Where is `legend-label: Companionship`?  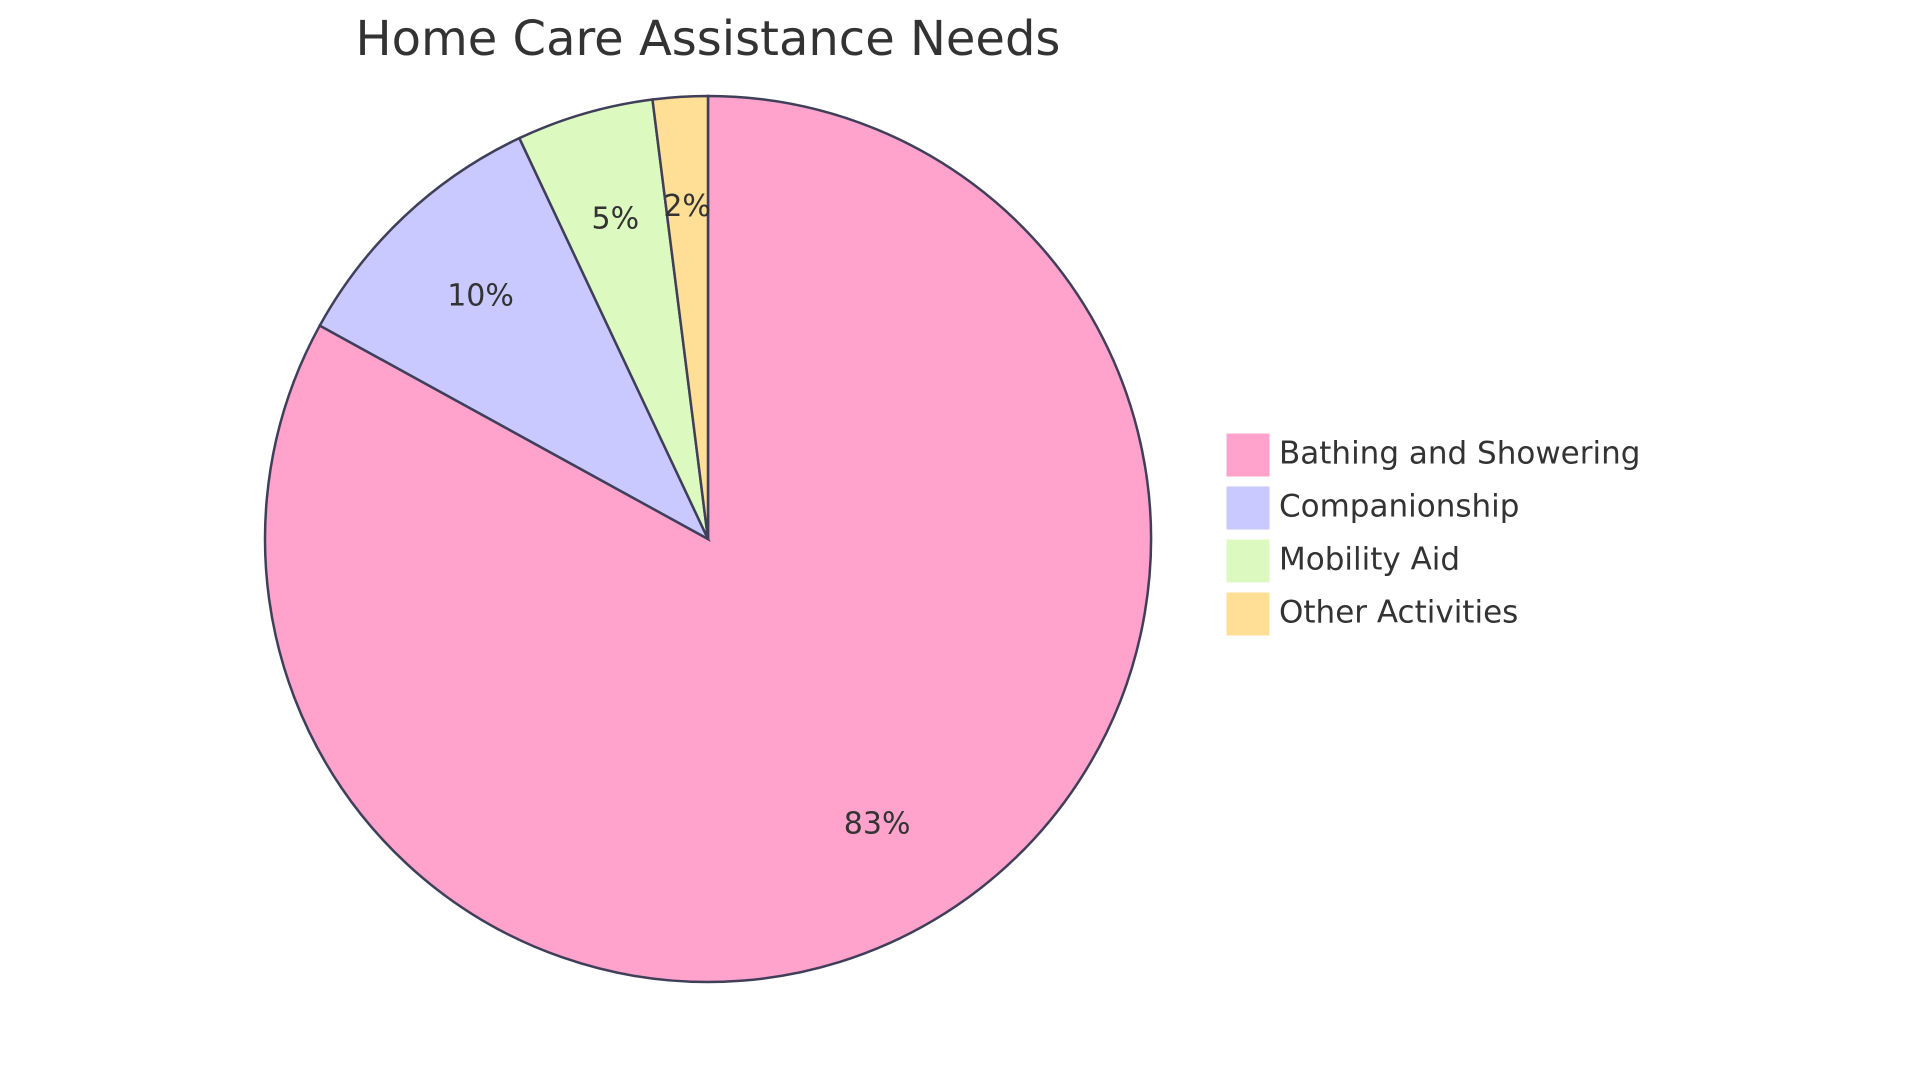 legend-label: Companionship is located at coordinates (1399, 507).